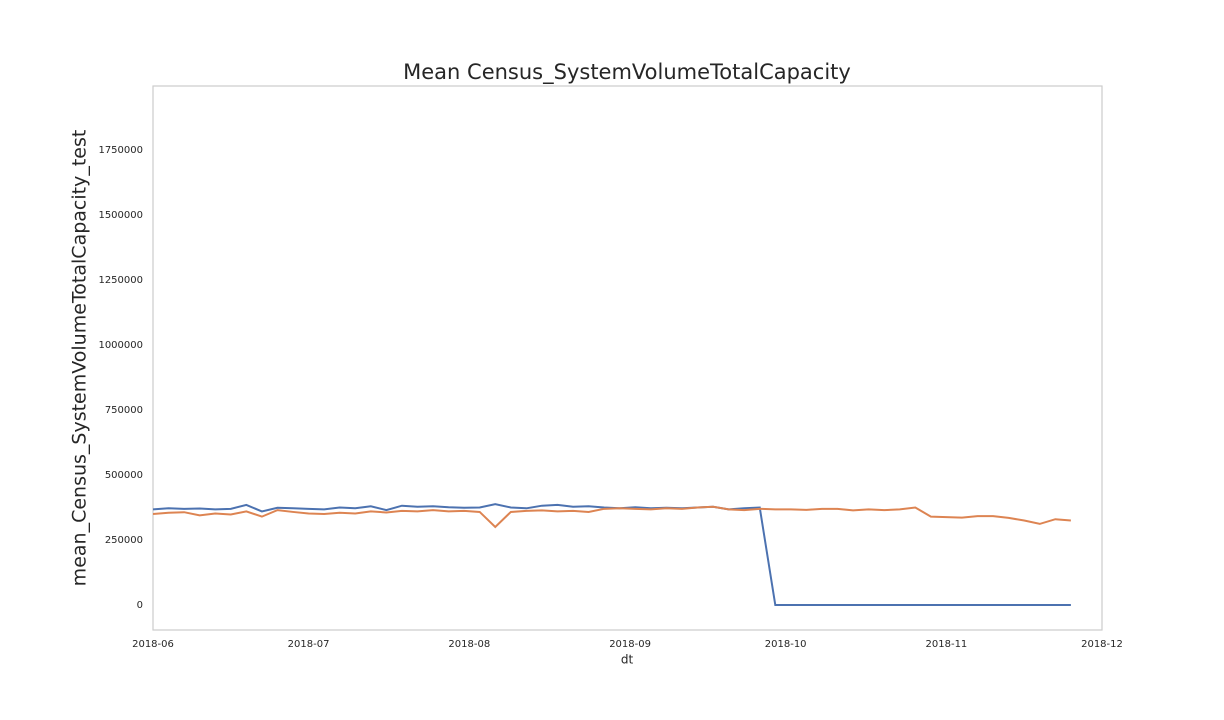  I want to click on y-tick-label: 1500000, so click(120, 215).